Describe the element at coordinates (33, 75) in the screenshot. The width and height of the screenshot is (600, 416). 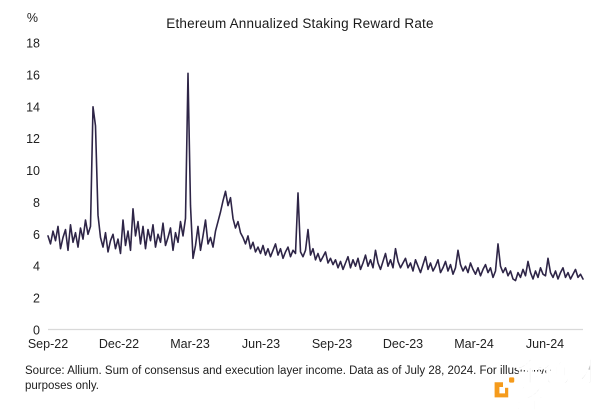
I see `y-tick-label: 16` at that location.